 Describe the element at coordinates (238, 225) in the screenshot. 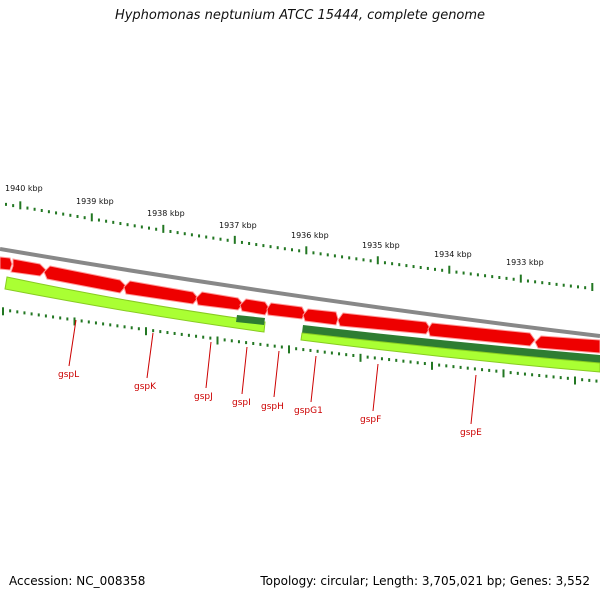

I see `scale-label-1937: 1937 kbp` at that location.